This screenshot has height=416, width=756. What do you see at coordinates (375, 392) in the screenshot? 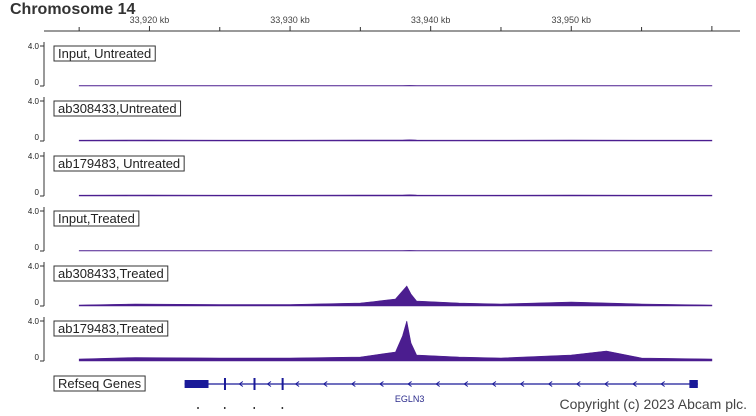
I see `gene-track: Refseq Genes EGLN3` at bounding box center [375, 392].